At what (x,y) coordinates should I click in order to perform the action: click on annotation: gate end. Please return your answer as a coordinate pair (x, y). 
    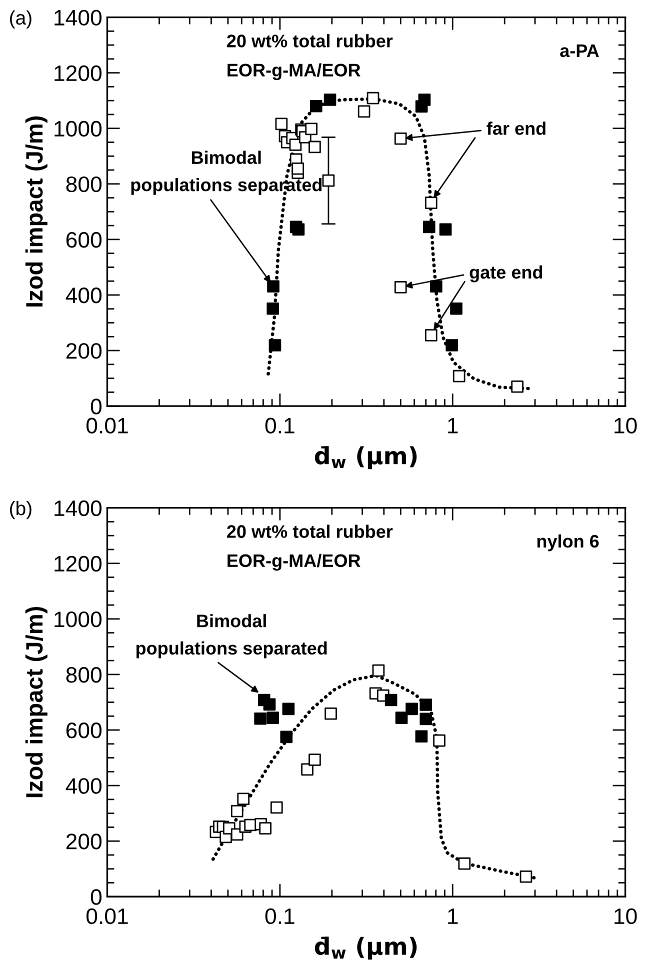
    Looking at the image, I should click on (506, 273).